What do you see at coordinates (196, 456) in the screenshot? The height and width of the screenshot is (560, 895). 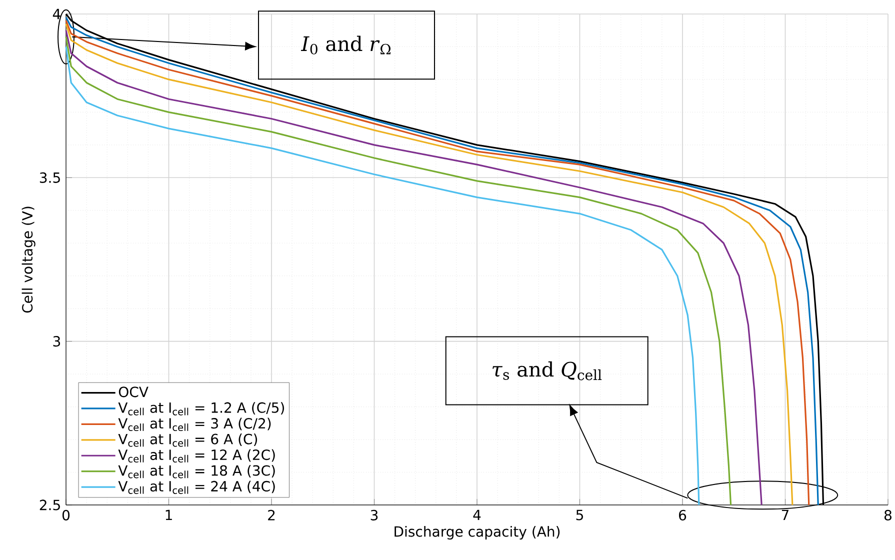 I see `legend-label: V$_{cell}$ at I$_{cell}$ = 12 A (2C)` at bounding box center [196, 456].